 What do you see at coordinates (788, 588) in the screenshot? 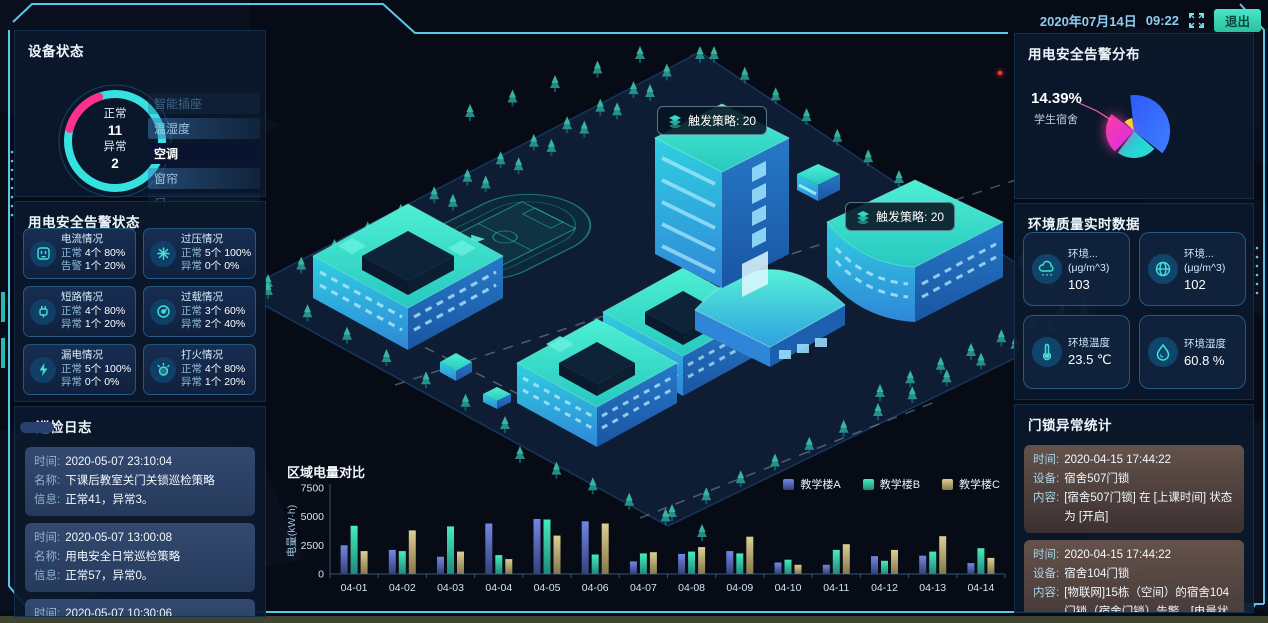
I see `svg-text: 04-10` at bounding box center [788, 588].